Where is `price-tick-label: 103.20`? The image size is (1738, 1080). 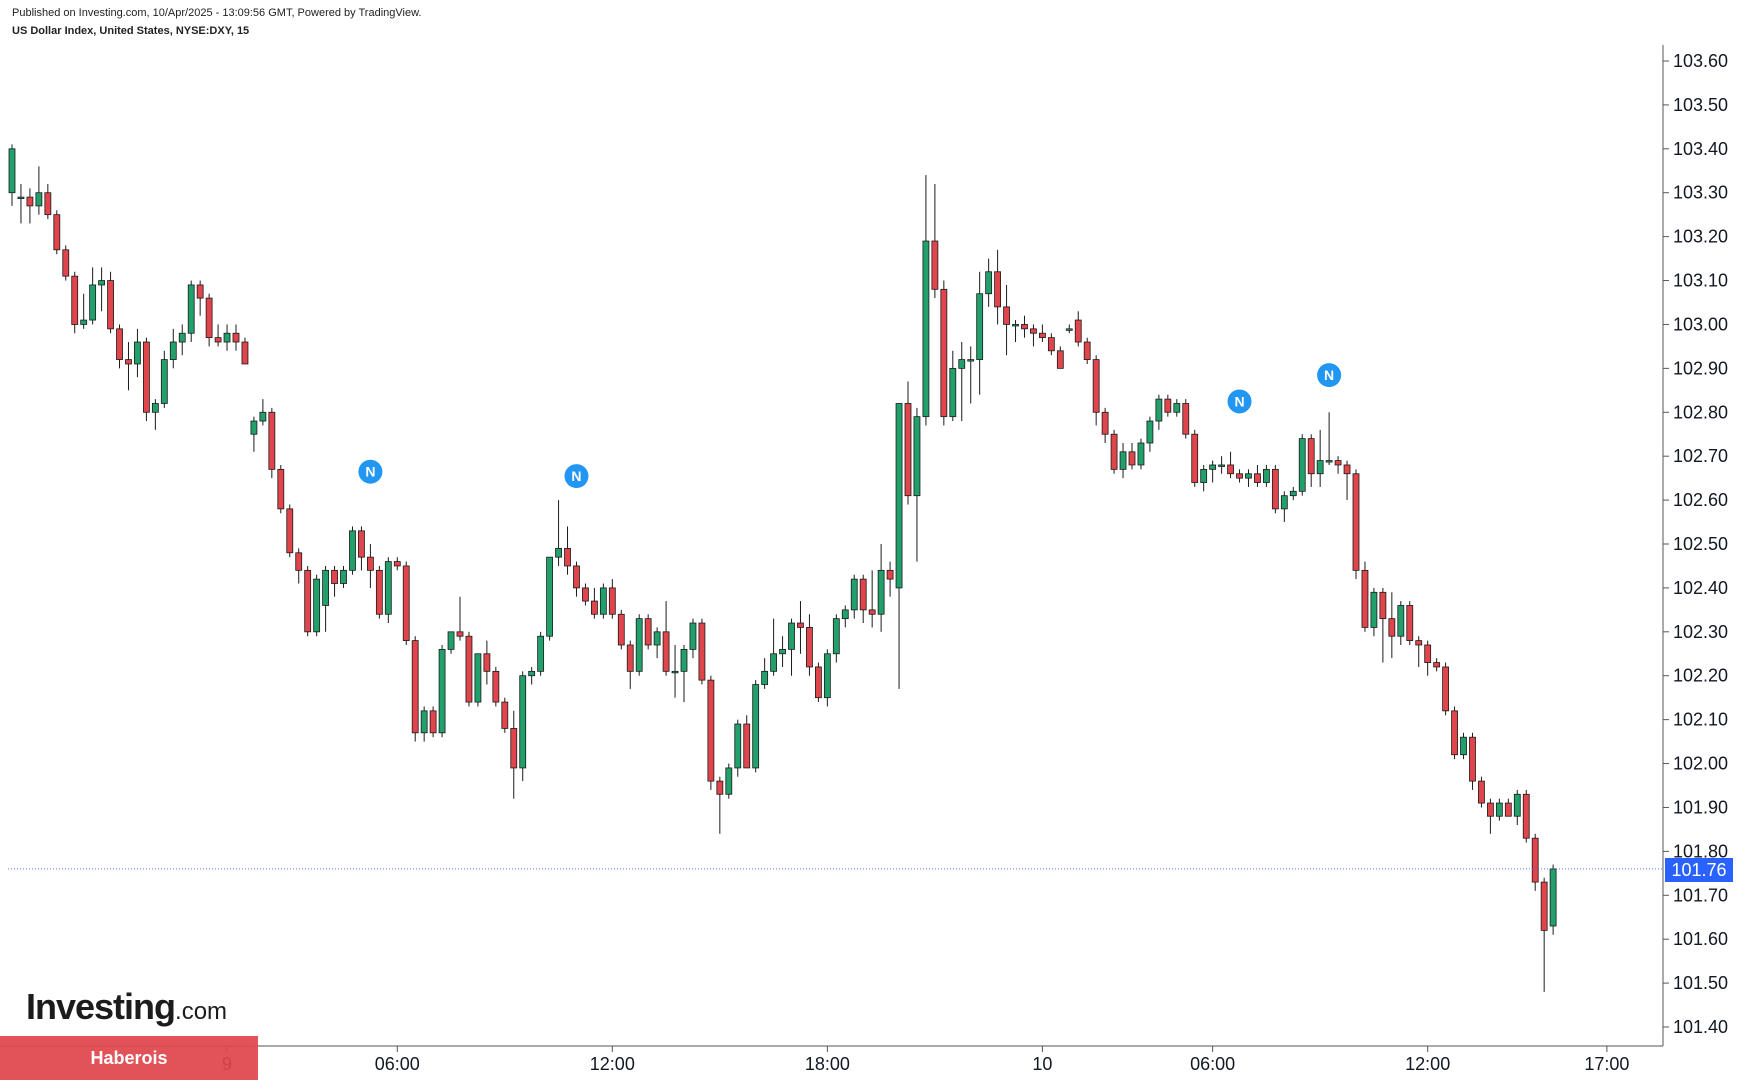
price-tick-label: 103.20 is located at coordinates (1700, 237).